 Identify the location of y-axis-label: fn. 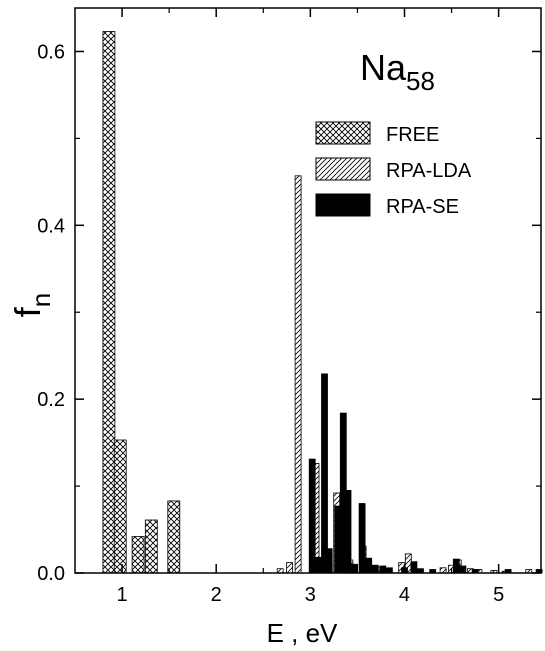
(31, 305).